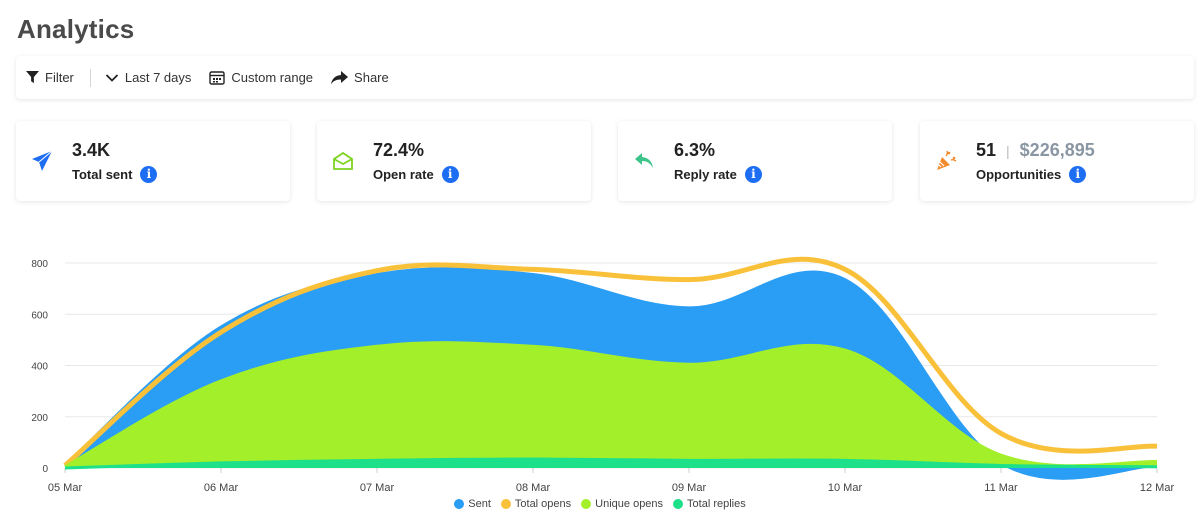 The width and height of the screenshot is (1200, 528). Describe the element at coordinates (629, 504) in the screenshot. I see `legend-label: Unique opens` at that location.